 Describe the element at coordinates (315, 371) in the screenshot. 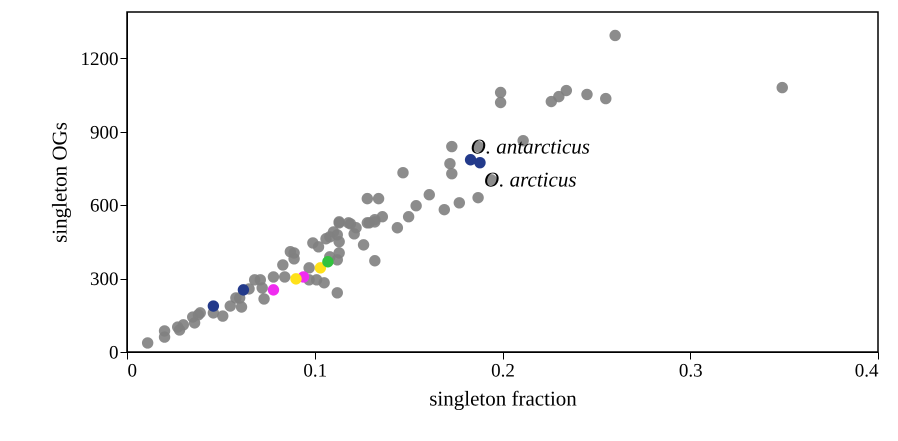

I see `x-tick-label: 0.1` at that location.